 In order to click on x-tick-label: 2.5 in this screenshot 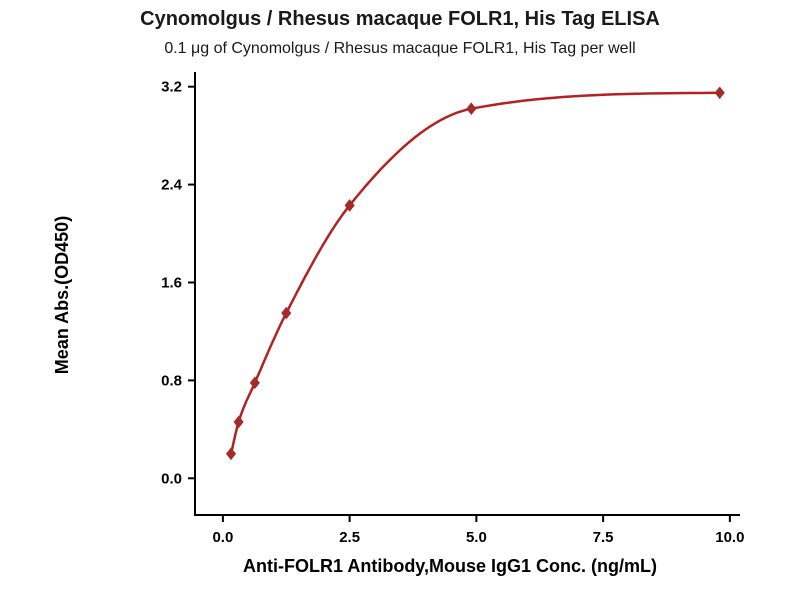, I will do `click(349, 537)`.